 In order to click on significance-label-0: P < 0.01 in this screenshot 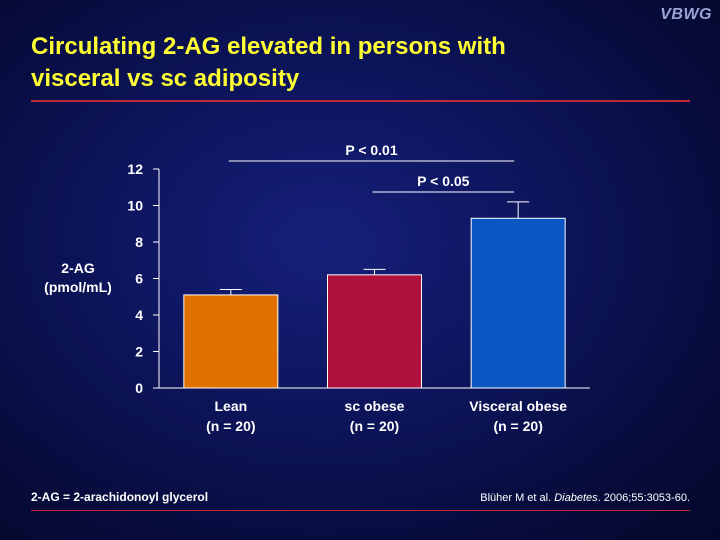, I will do `click(371, 150)`.